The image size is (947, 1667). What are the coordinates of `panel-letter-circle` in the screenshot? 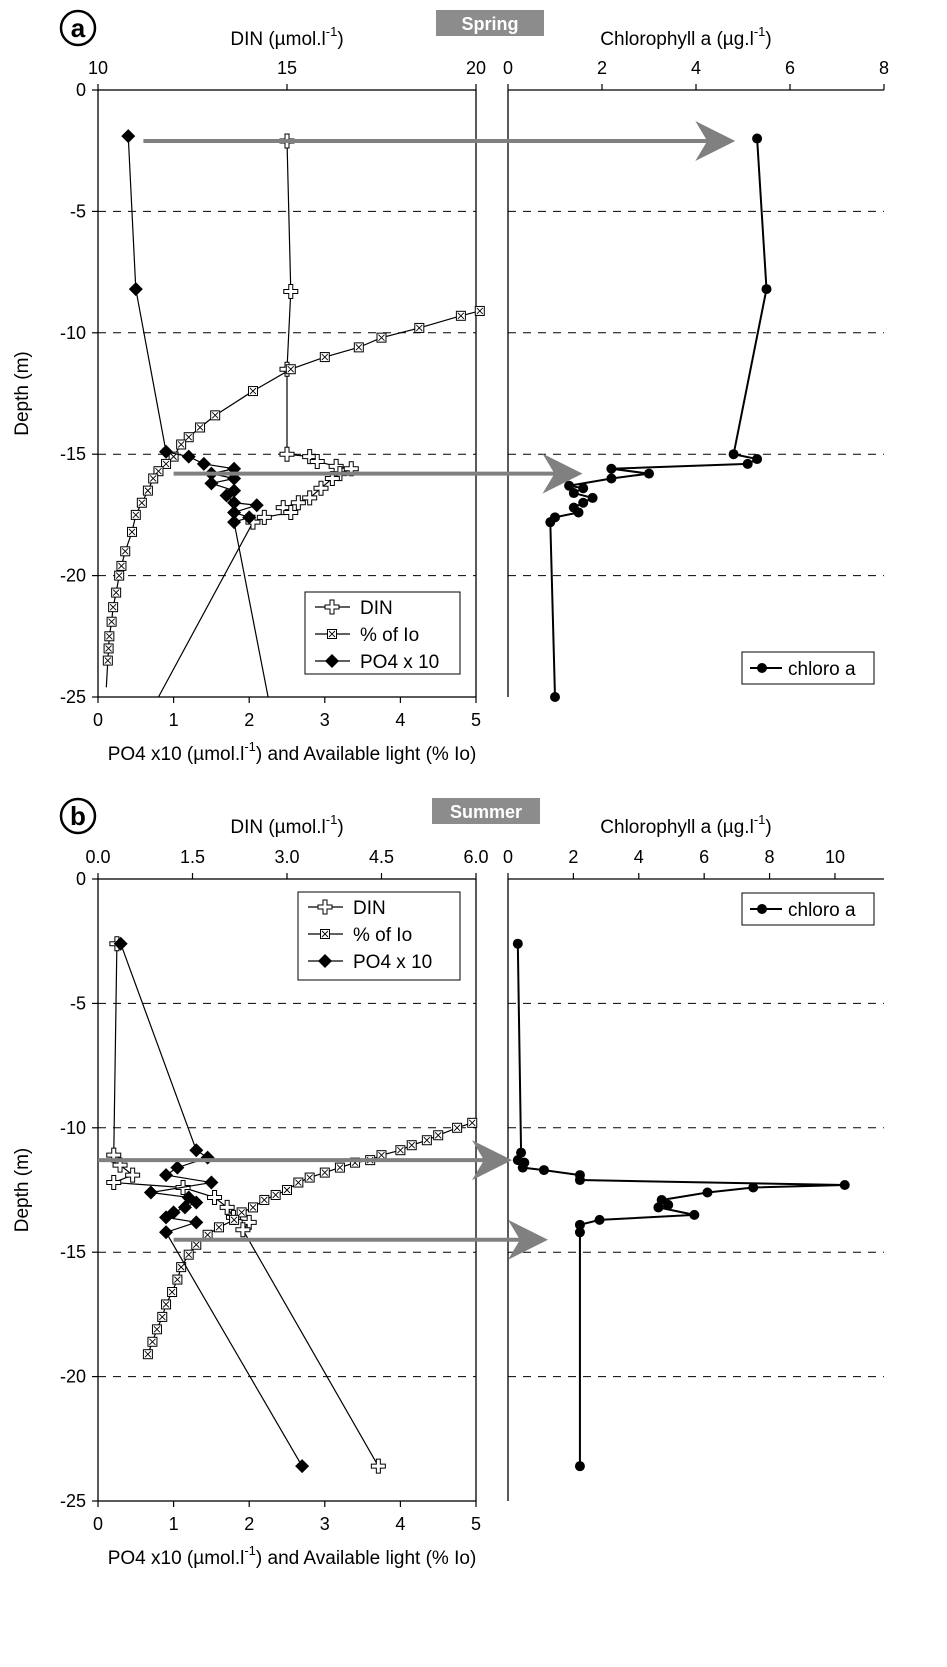 It's located at (78, 28).